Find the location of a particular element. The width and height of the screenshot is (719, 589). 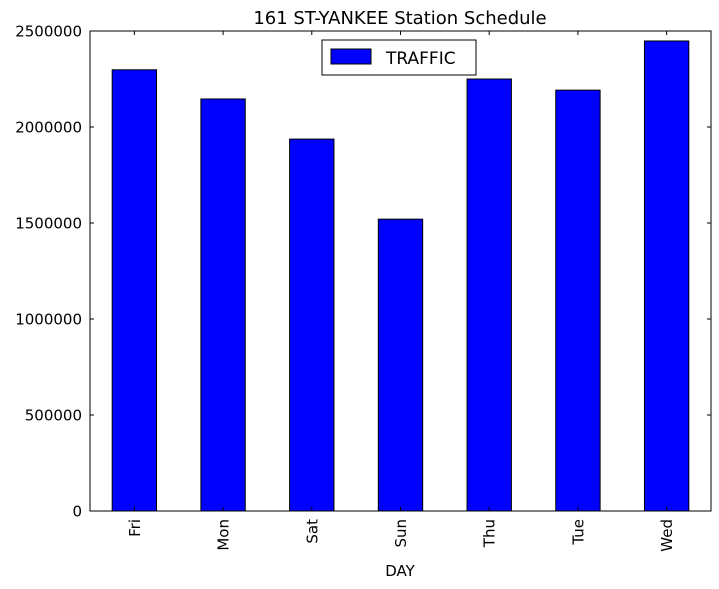

bar-mon is located at coordinates (223, 305).